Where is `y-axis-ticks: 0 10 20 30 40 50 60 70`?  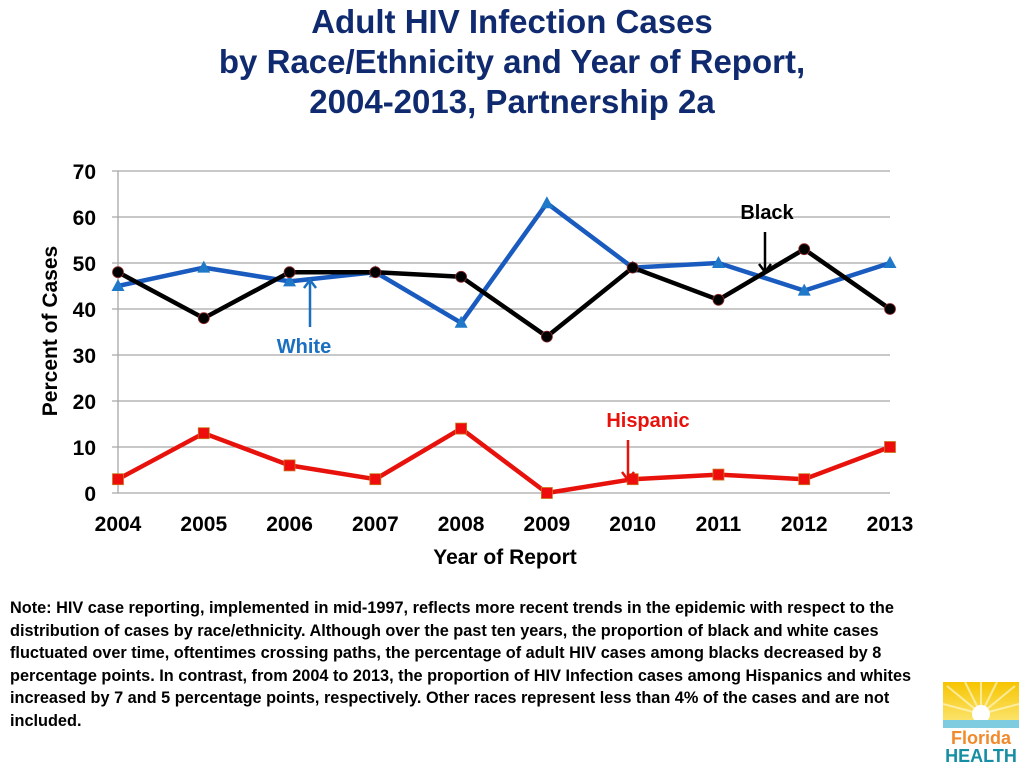
y-axis-ticks: 0 10 20 30 40 50 60 70 is located at coordinates (84, 333).